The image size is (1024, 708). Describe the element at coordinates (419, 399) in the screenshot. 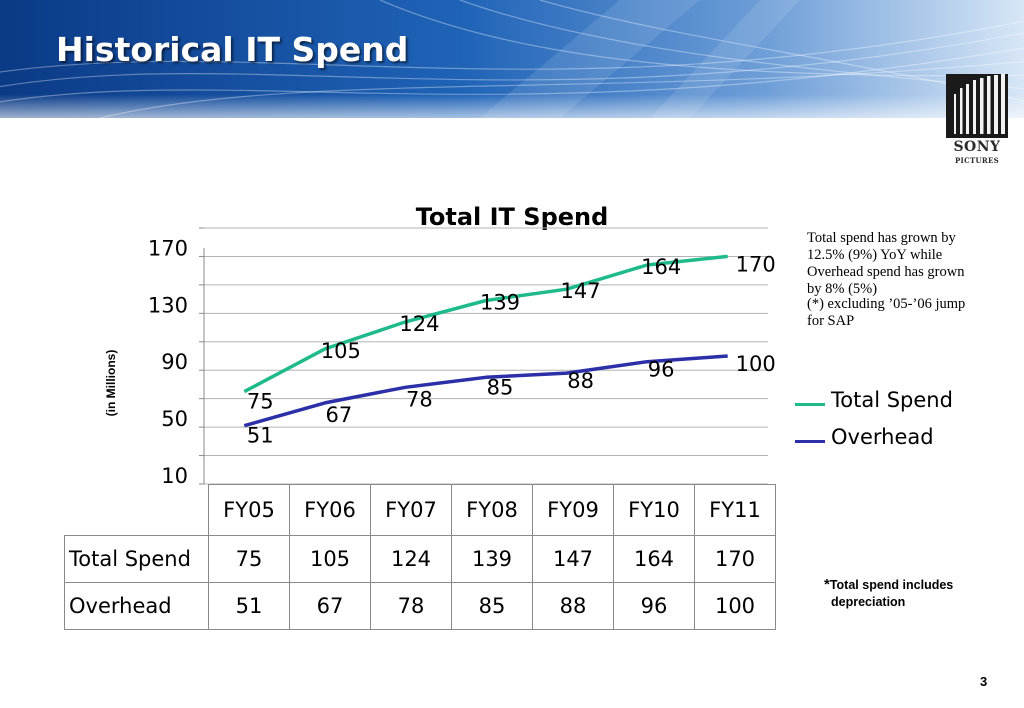

I see `data-label: 78` at that location.